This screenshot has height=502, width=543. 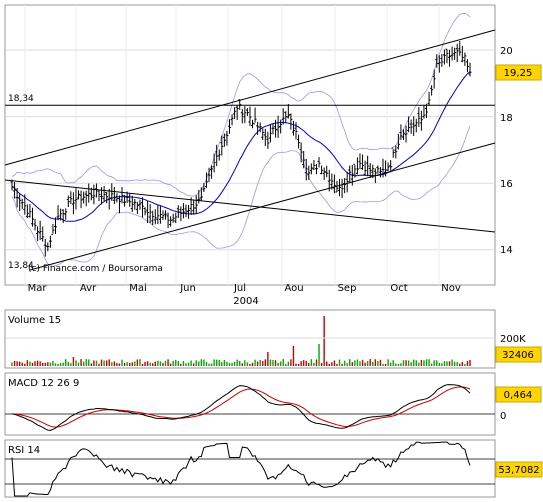 I want to click on source-label: (c) Finance.com / Boursorama, so click(x=95, y=269).